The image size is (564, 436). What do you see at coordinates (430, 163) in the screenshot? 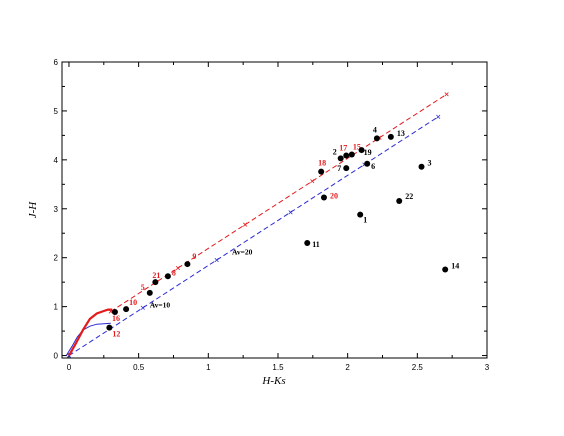
I see `point-label: 3` at bounding box center [430, 163].